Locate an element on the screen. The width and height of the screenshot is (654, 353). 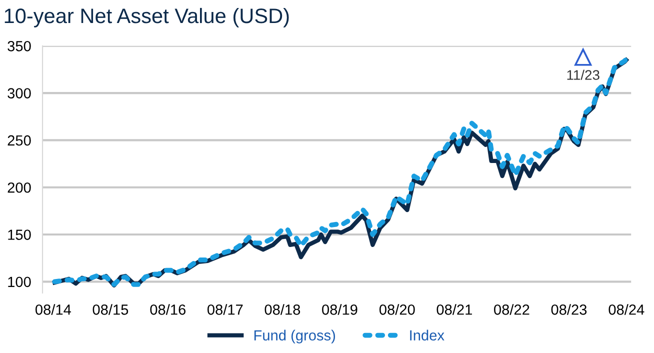
x-tick-label: 08/15 is located at coordinates (110, 309).